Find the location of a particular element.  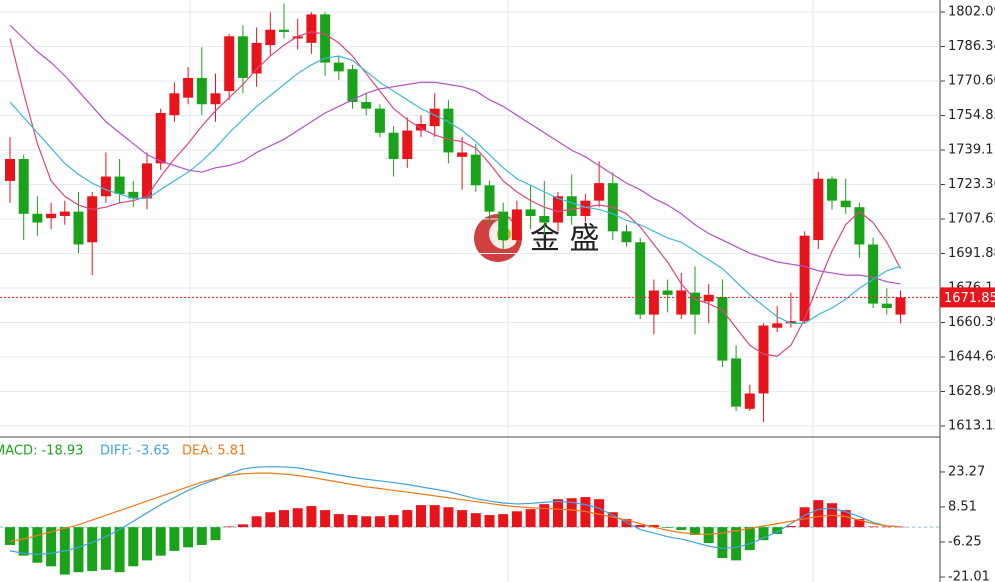

watermark: 金 盛 is located at coordinates (537, 238).